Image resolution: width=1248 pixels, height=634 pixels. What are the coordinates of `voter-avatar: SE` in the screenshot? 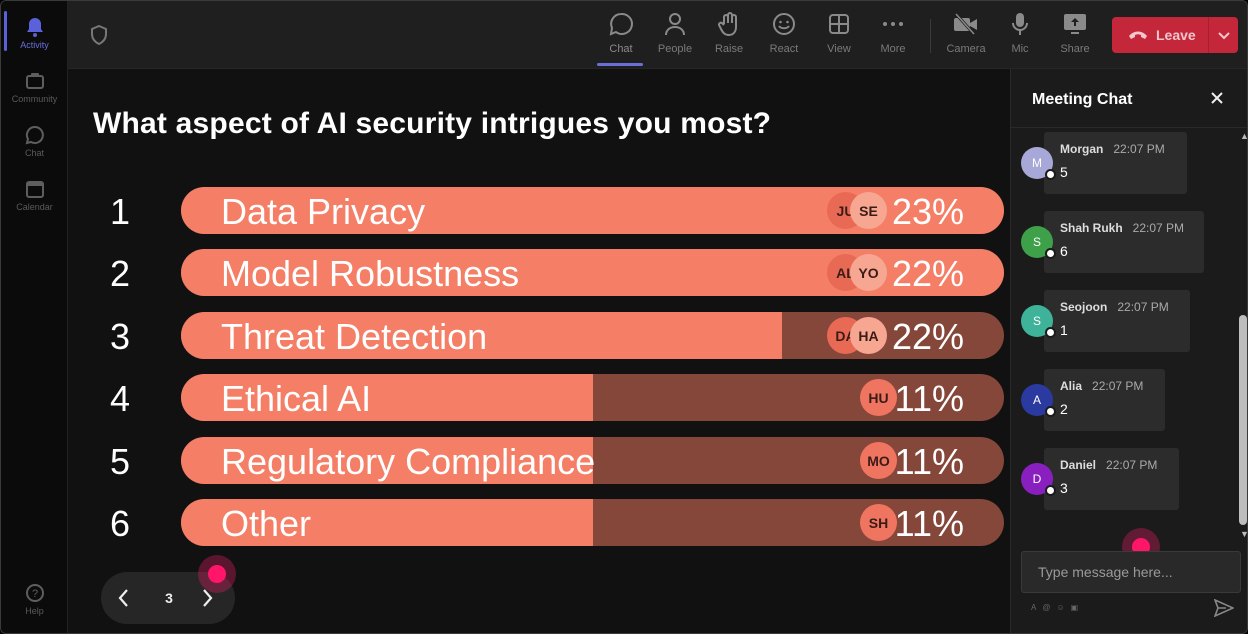 It's located at (868, 210).